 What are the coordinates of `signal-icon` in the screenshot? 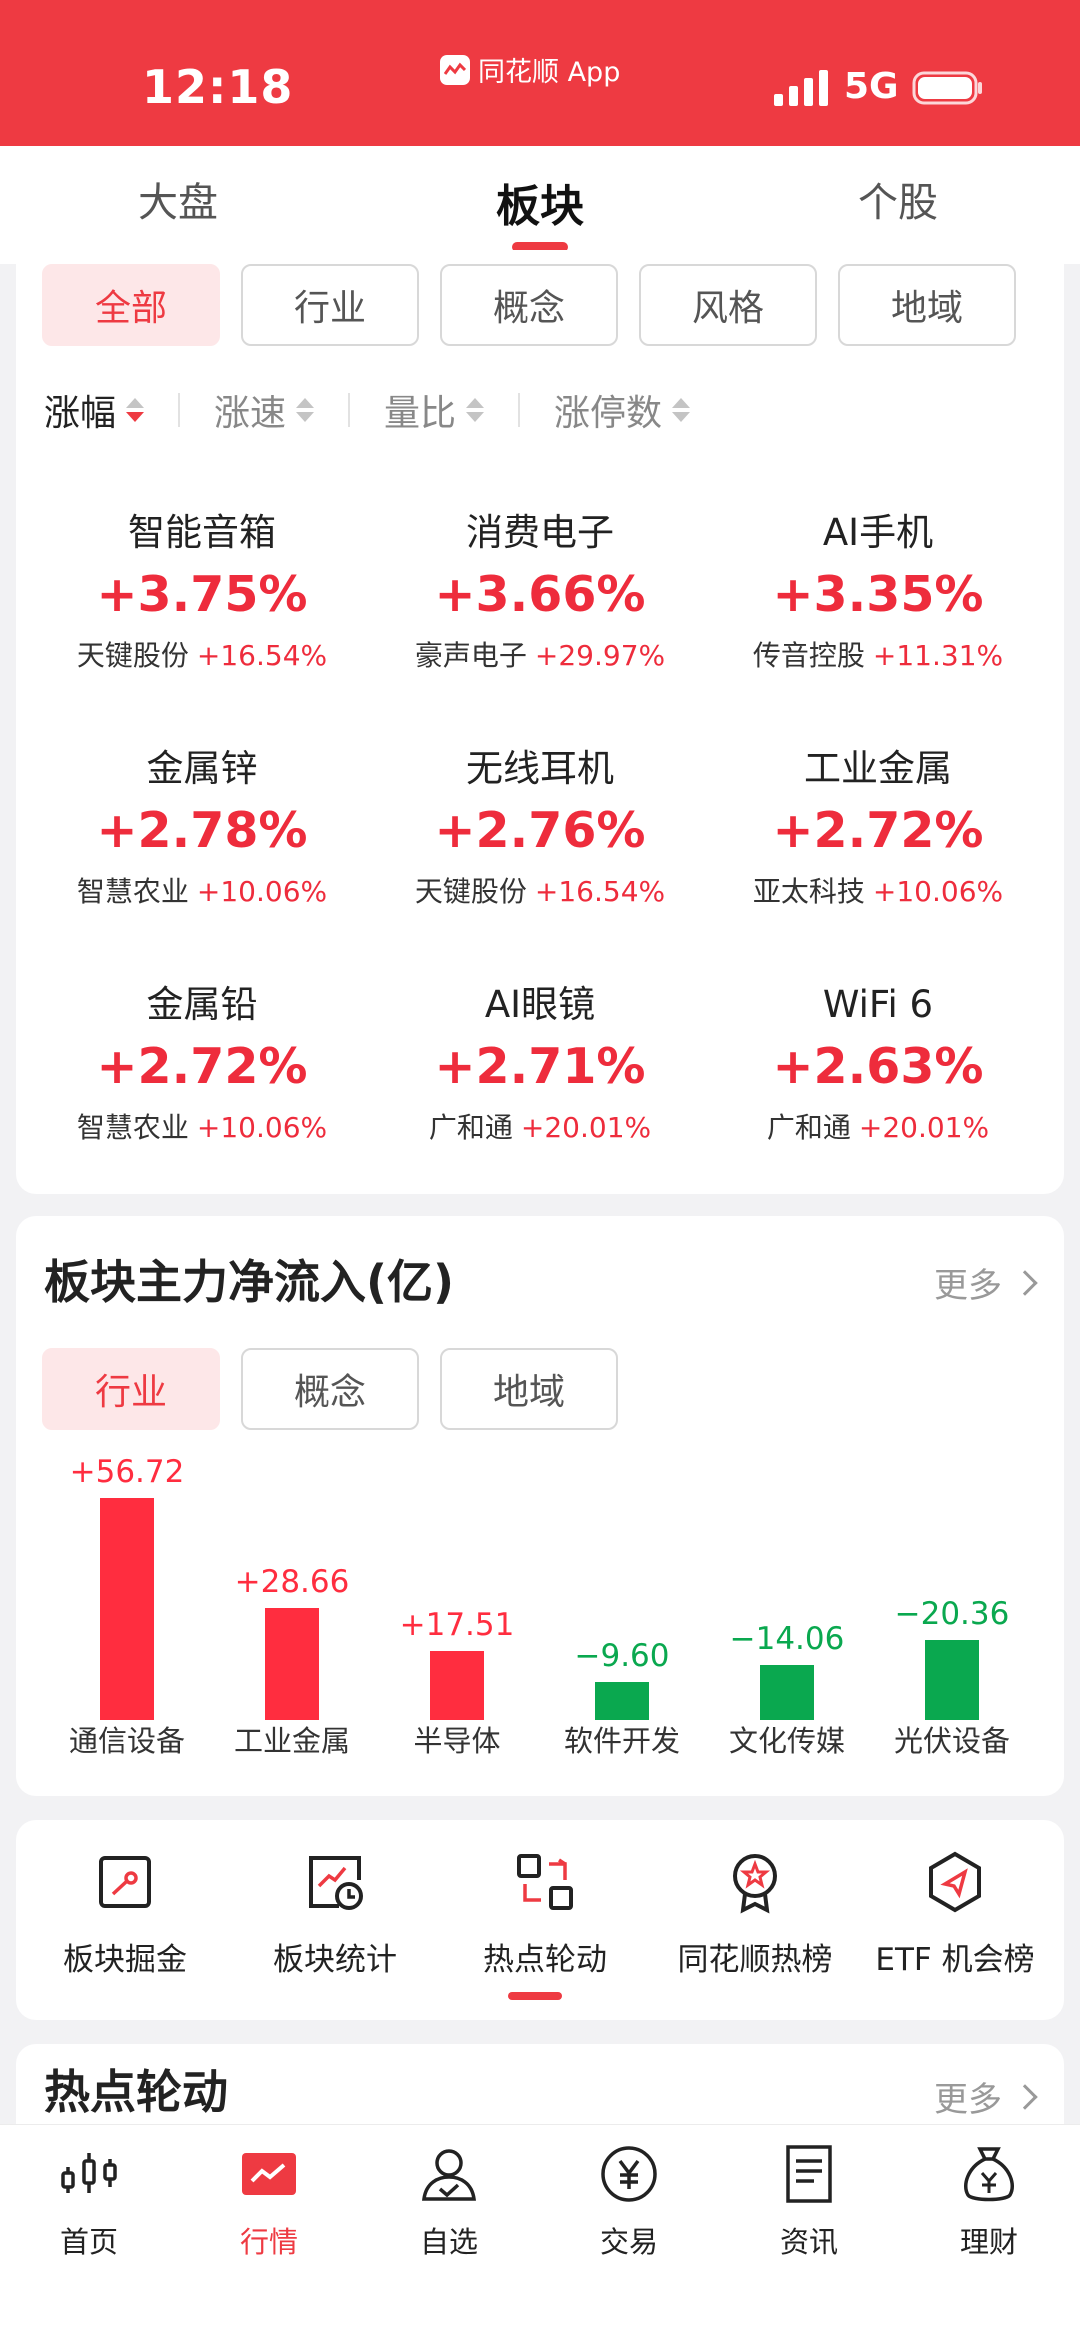 It's located at (801, 88).